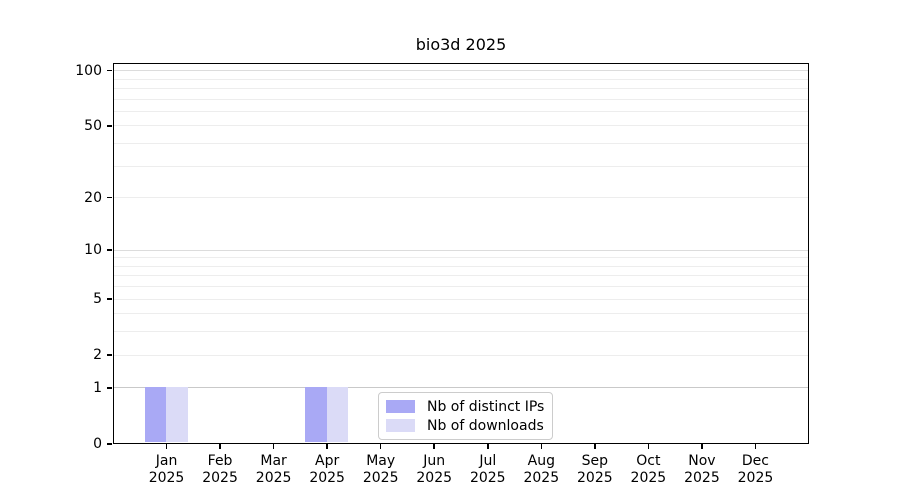 The height and width of the screenshot is (500, 900). Describe the element at coordinates (166, 461) in the screenshot. I see `x-tick-month: Jan` at that location.